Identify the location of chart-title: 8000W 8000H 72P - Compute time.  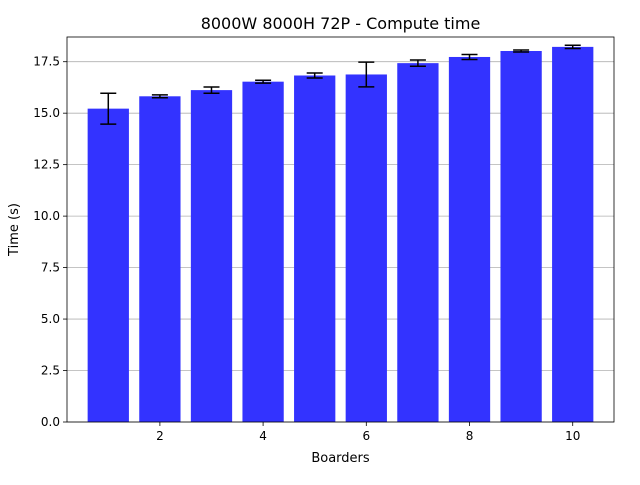
(341, 23).